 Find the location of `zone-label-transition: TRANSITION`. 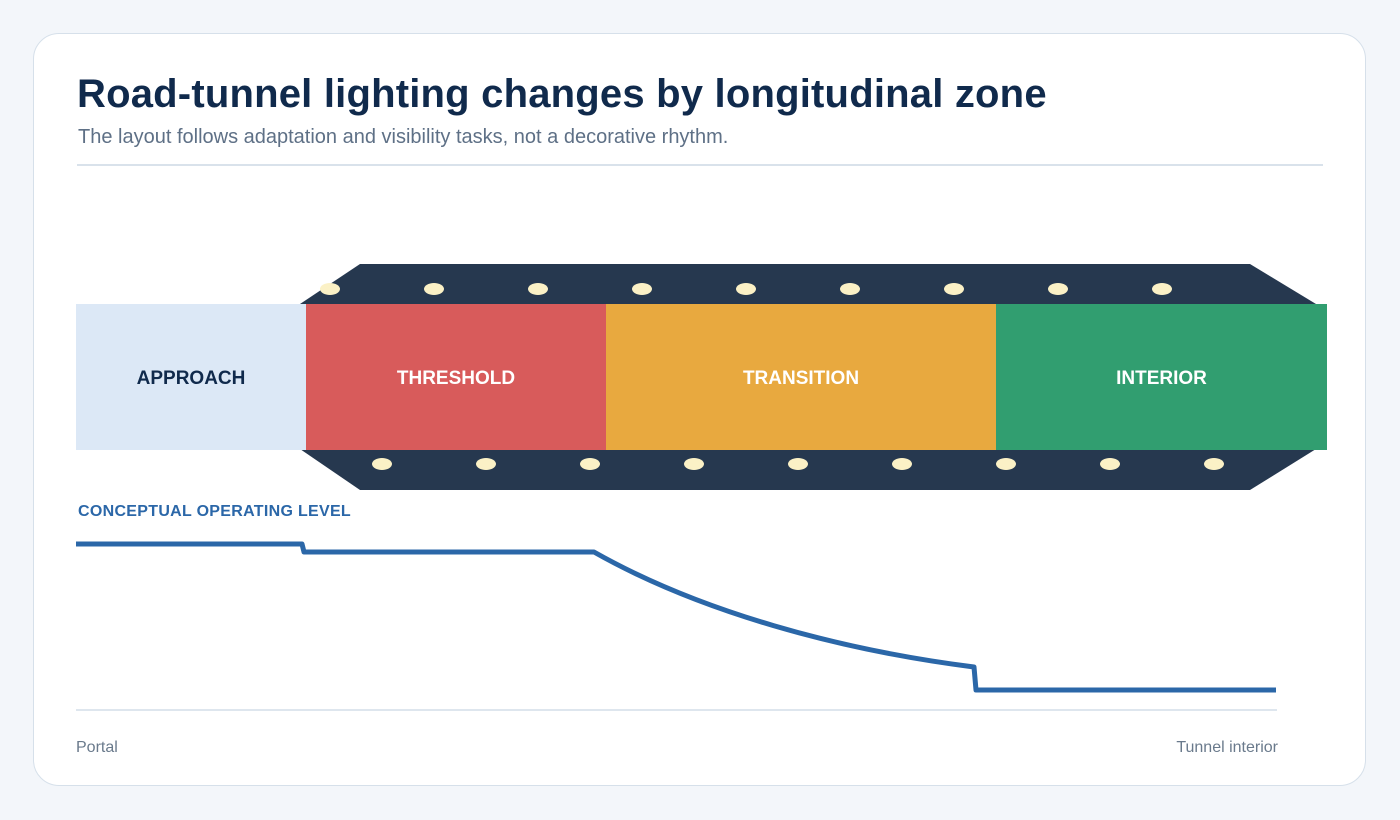

zone-label-transition: TRANSITION is located at coordinates (801, 378).